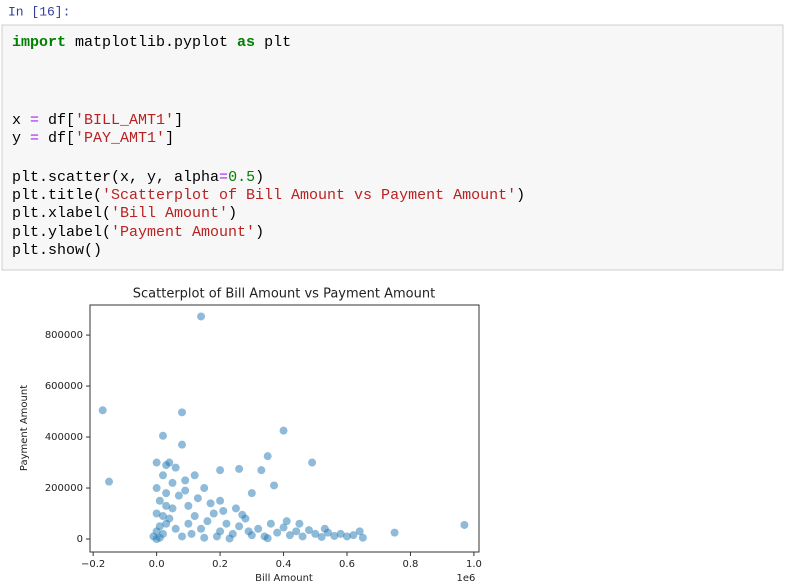 The image size is (786, 586). What do you see at coordinates (157, 564) in the screenshot?
I see `x-tick-label: 0.0` at bounding box center [157, 564].